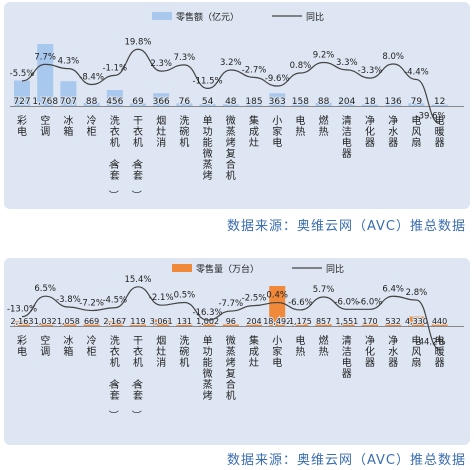 The width and height of the screenshot is (474, 470). Describe the element at coordinates (185, 295) in the screenshot. I see `yoy-label: 0.5%` at that location.